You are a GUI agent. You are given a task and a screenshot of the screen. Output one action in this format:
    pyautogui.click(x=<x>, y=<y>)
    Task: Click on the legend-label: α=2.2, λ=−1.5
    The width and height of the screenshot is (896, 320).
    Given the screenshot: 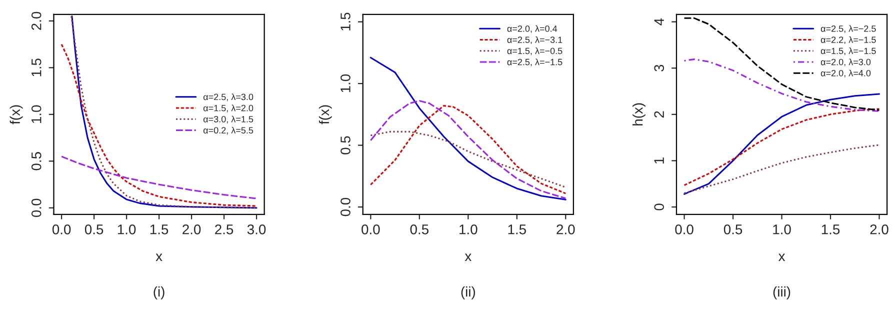 What is the action you would take?
    pyautogui.click(x=848, y=40)
    